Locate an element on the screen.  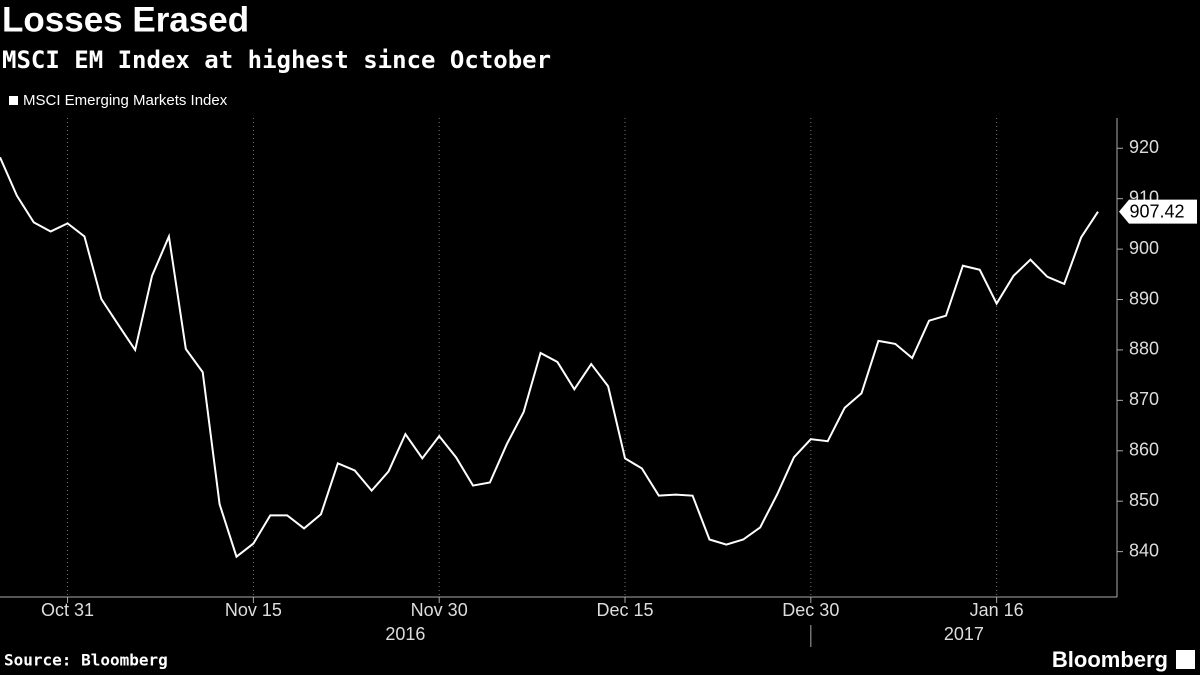
y-tick-label: 900 is located at coordinates (1144, 248).